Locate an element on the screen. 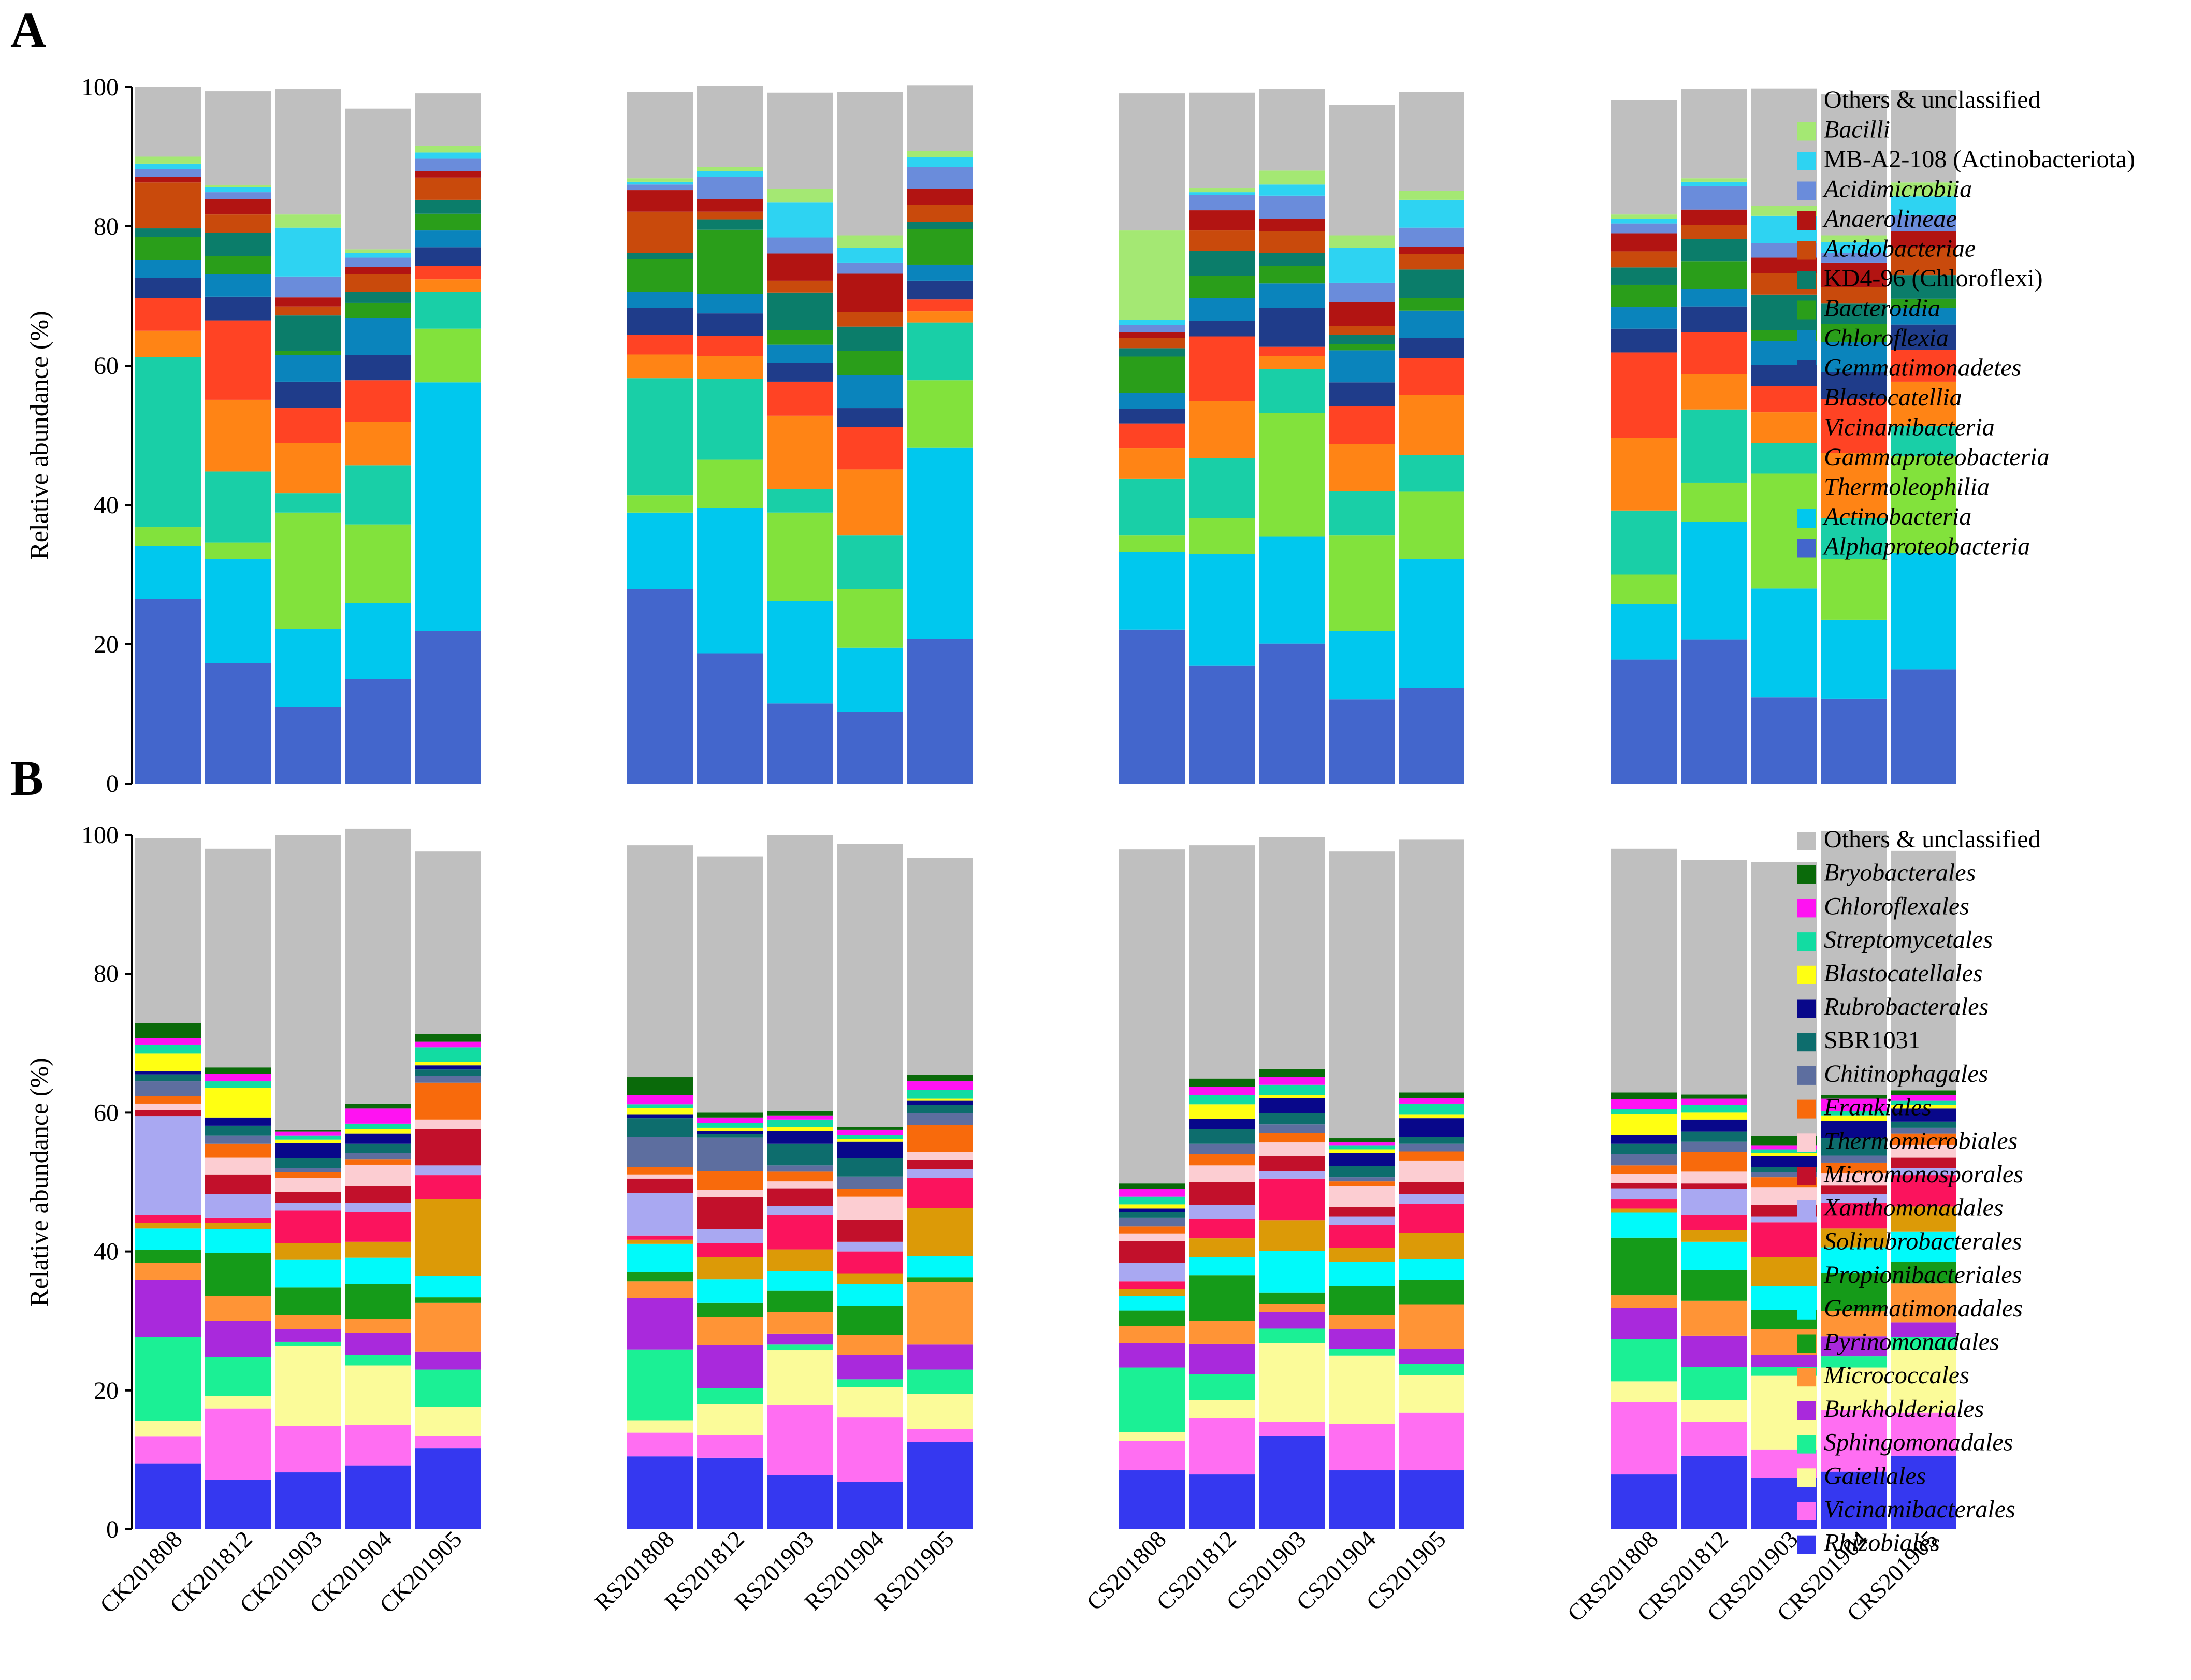 This screenshot has height=1680, width=2191. legend-label: Alphaproteobacteria is located at coordinates (1926, 546).